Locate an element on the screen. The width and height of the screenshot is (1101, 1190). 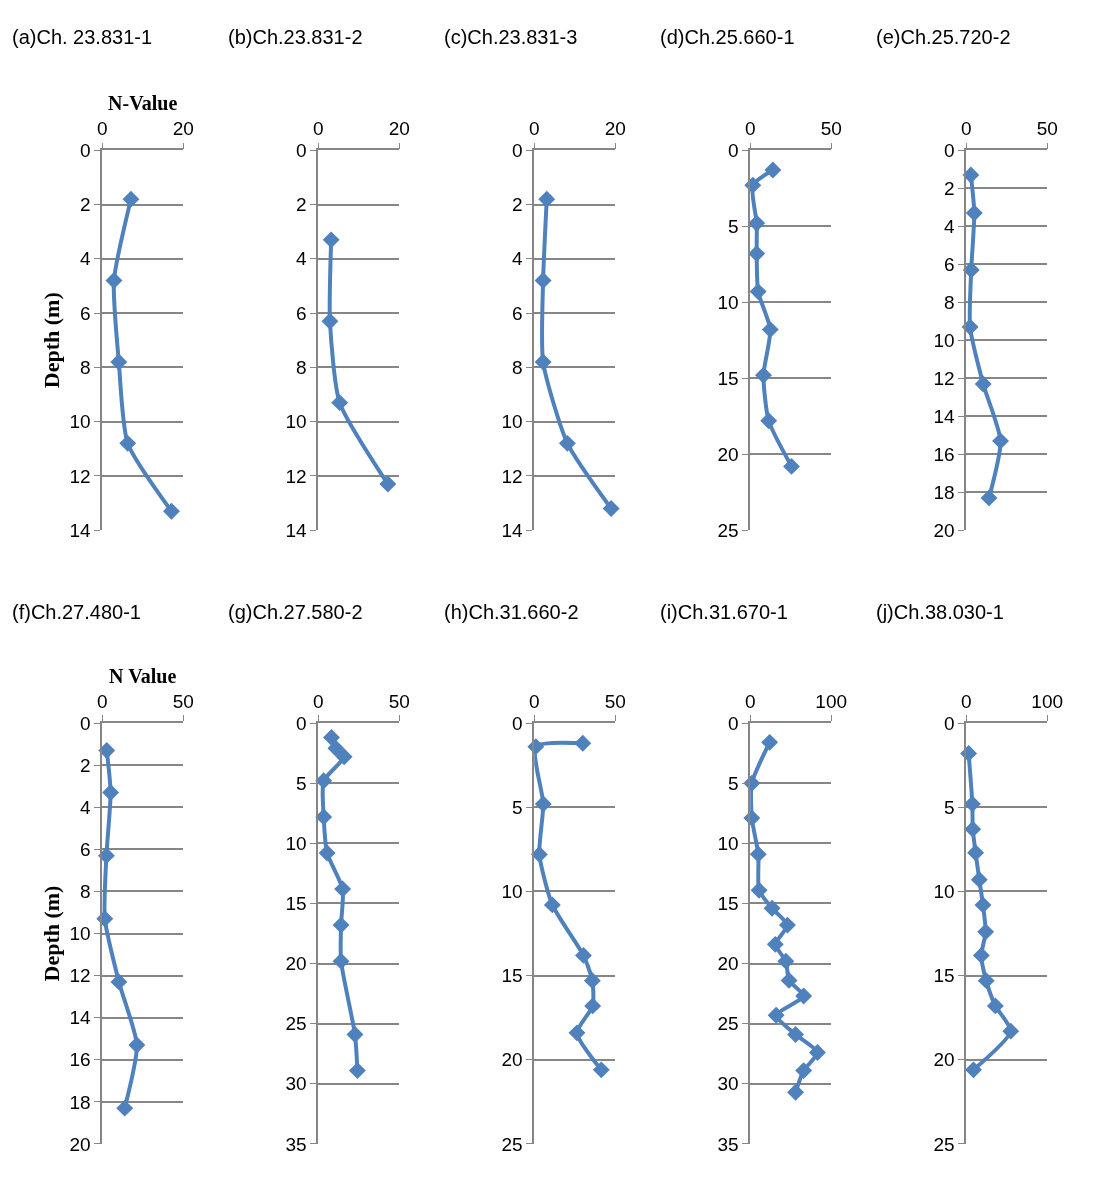
y-tick-label: 35 is located at coordinates (296, 1144).